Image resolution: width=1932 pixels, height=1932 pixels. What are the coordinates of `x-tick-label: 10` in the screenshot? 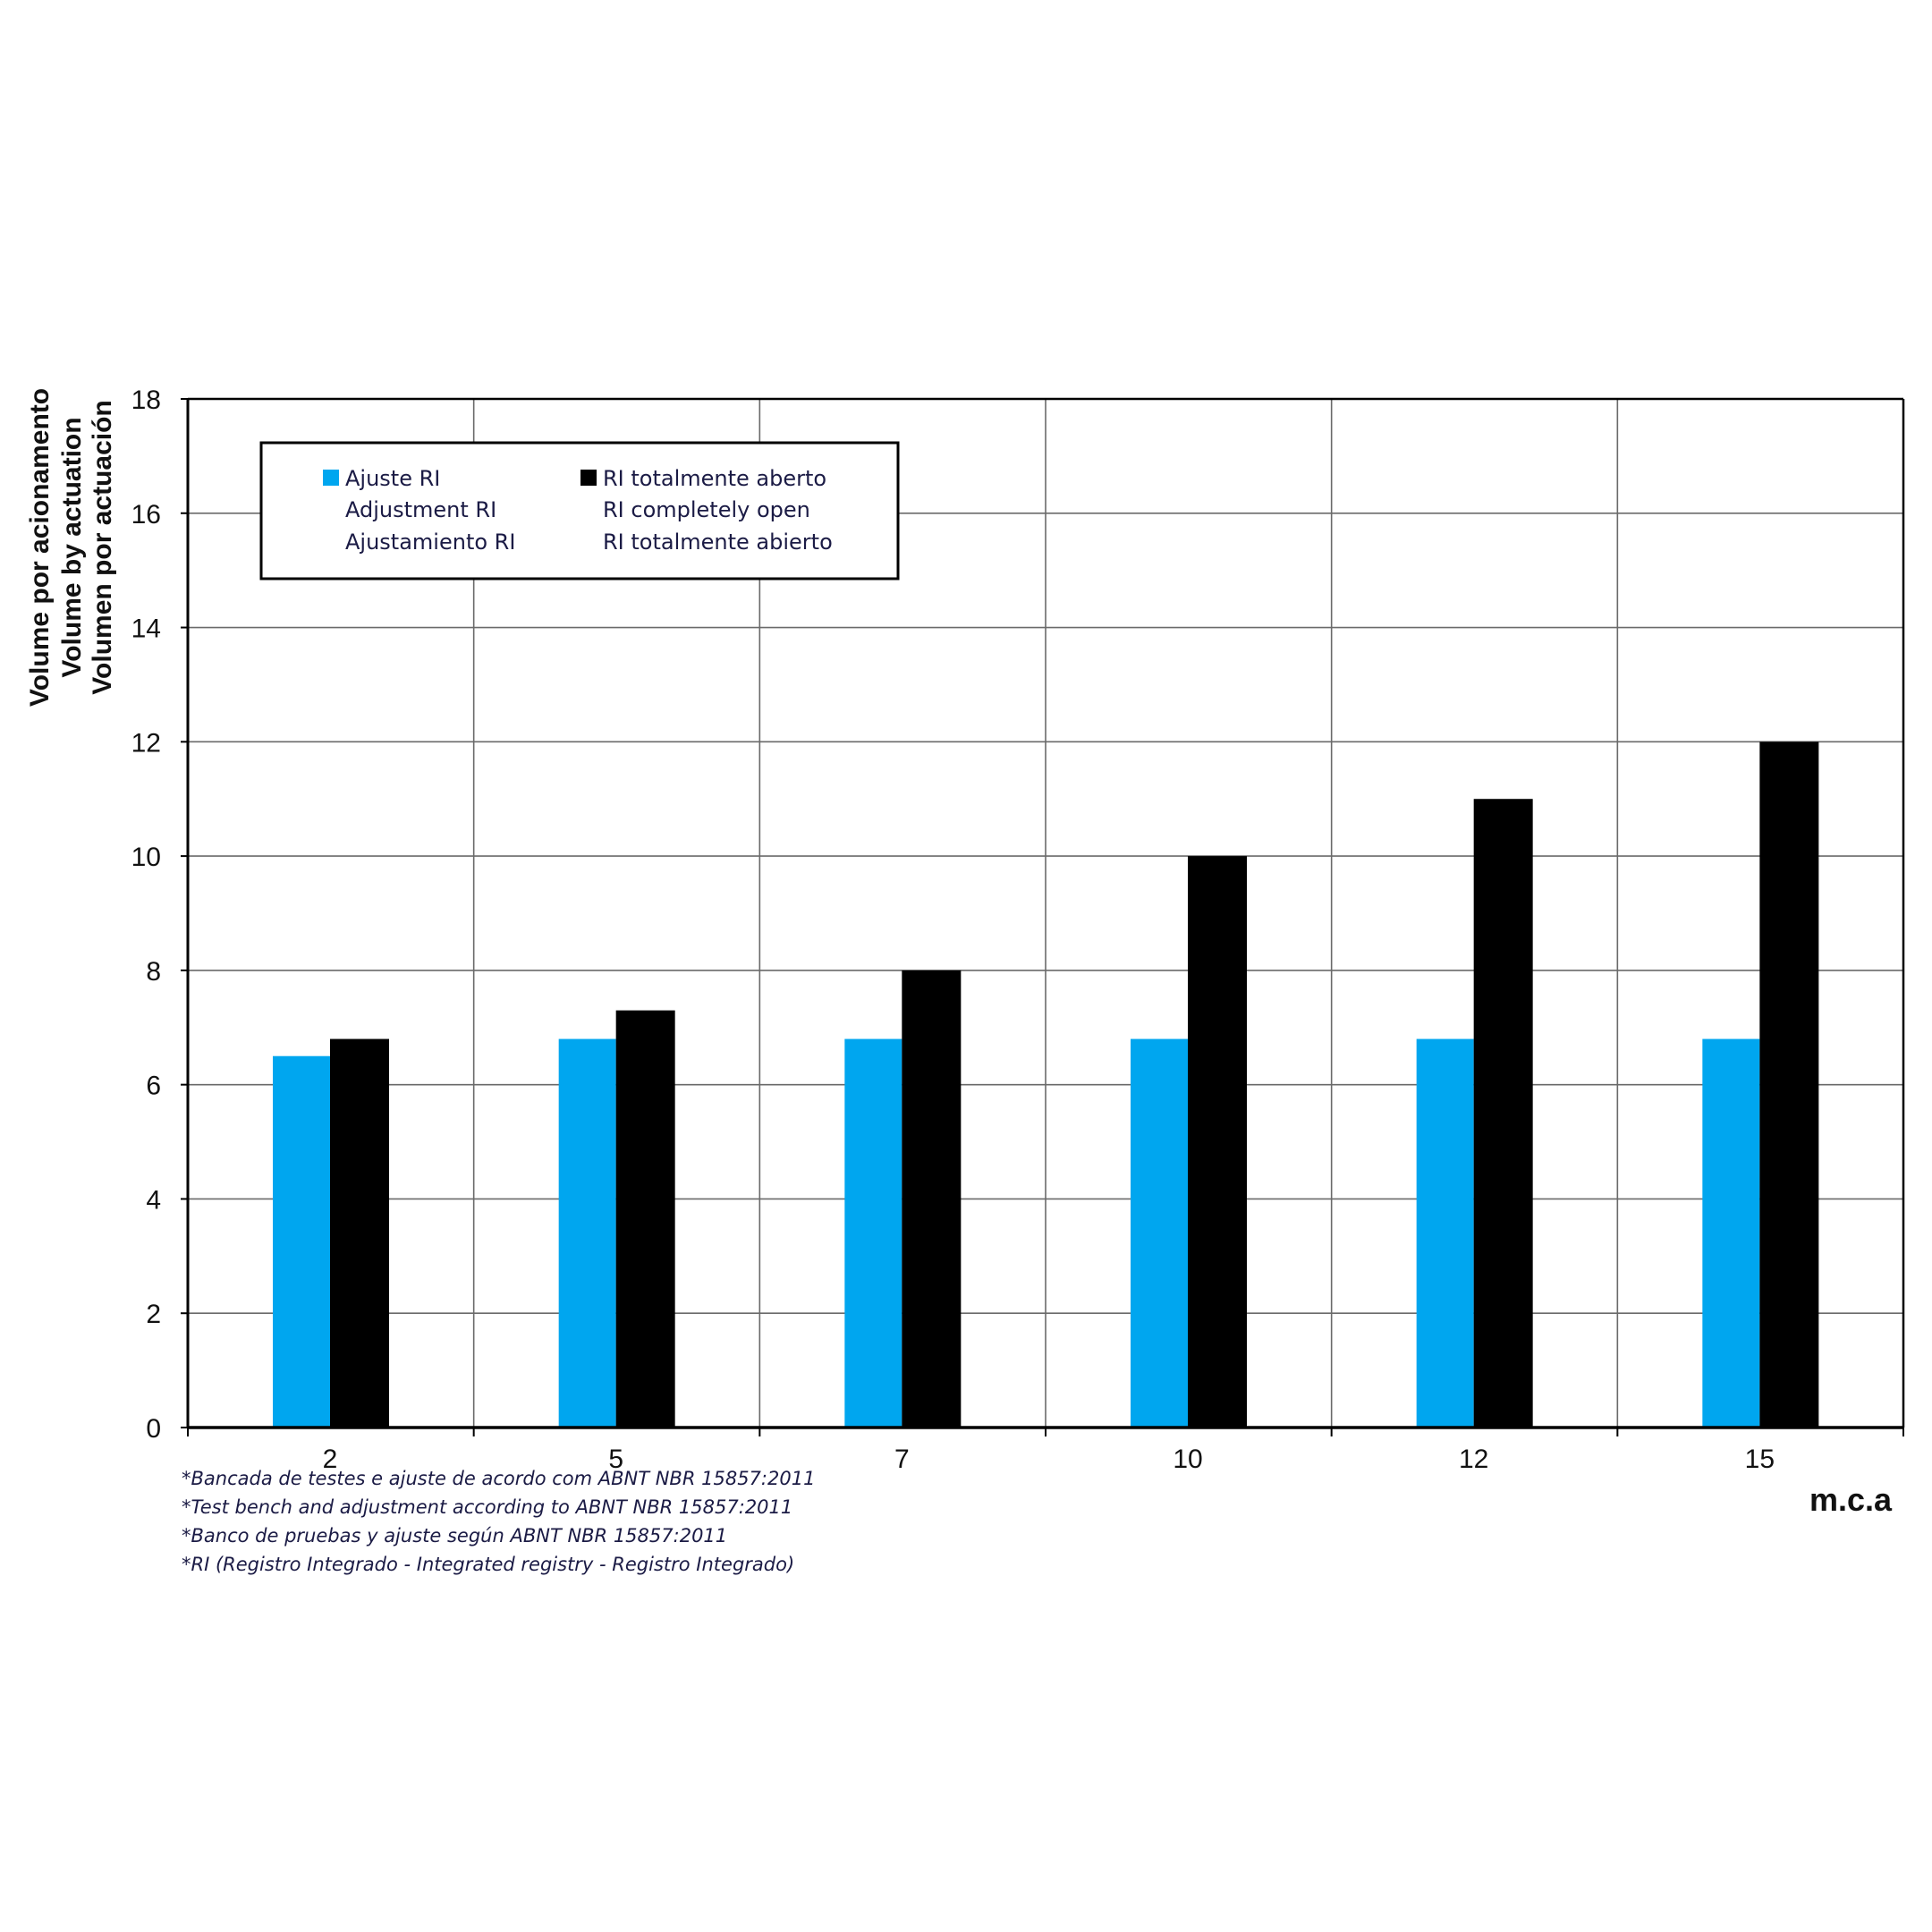 It's located at (1187, 1459).